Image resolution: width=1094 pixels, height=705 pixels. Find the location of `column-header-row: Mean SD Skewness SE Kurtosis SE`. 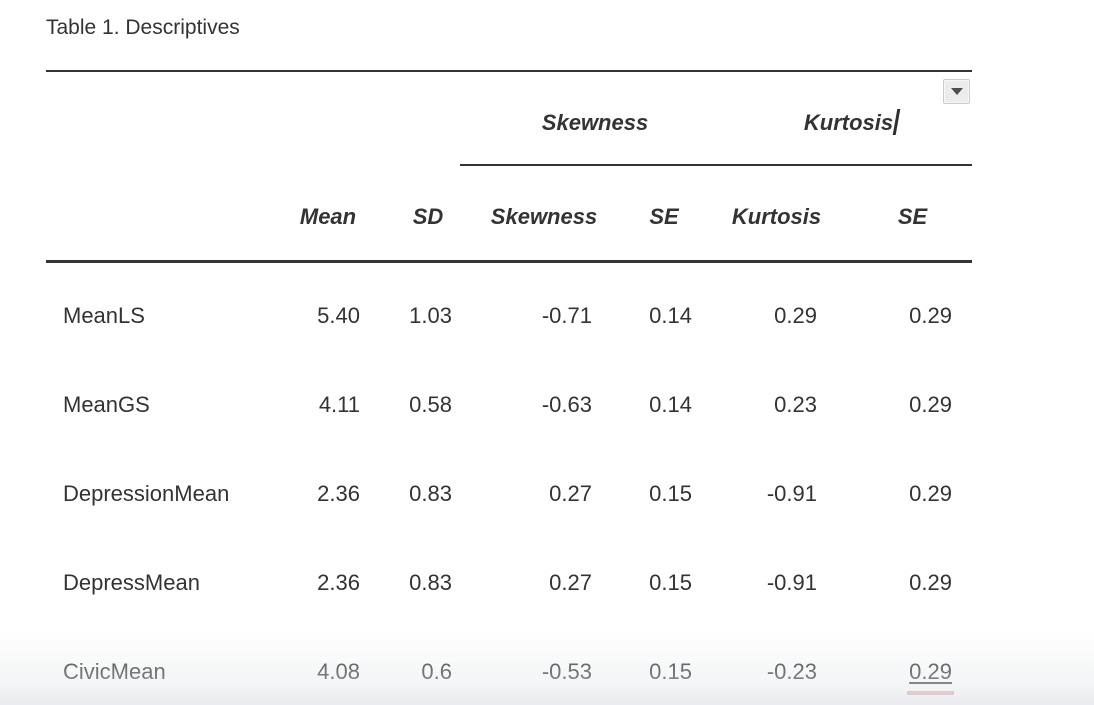

column-header-row: Mean SD Skewness SE Kurtosis SE is located at coordinates (509, 214).